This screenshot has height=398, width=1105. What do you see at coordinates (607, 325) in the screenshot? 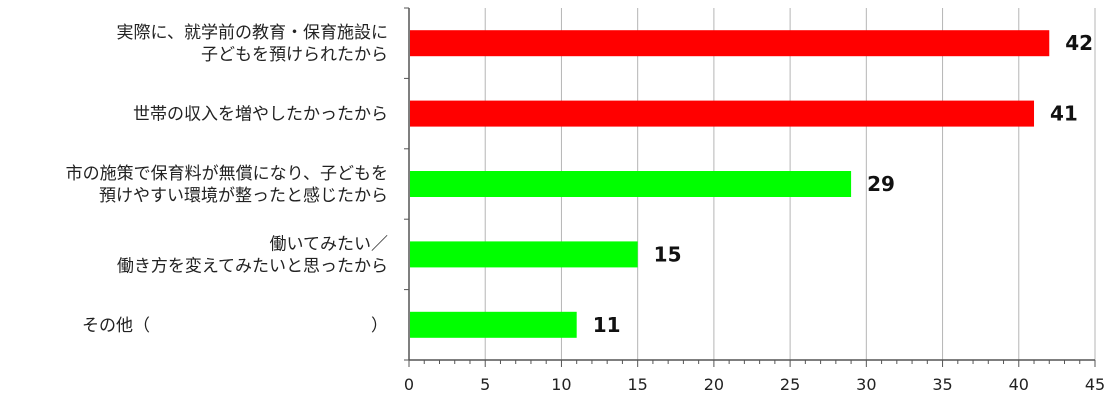
I see `data-label-5: 11` at bounding box center [607, 325].